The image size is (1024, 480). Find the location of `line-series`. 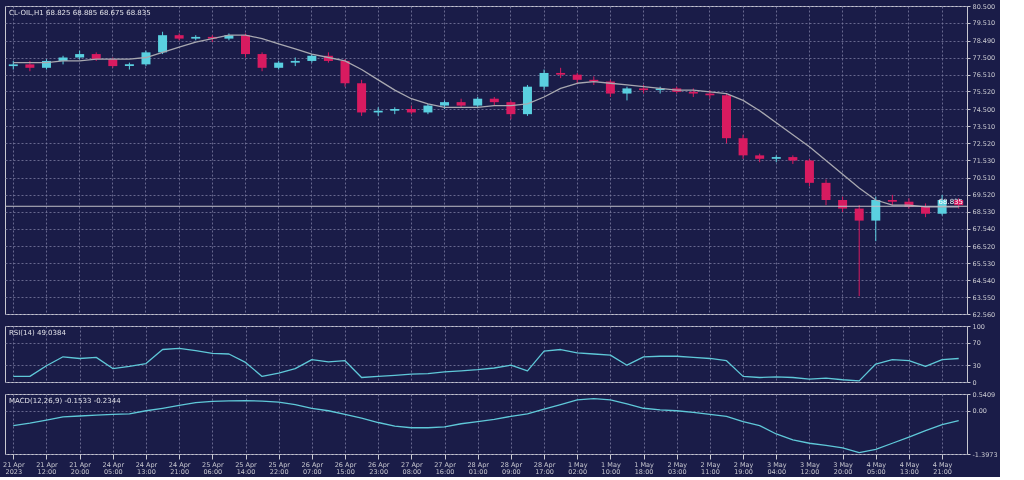

line-series is located at coordinates (486, 364).